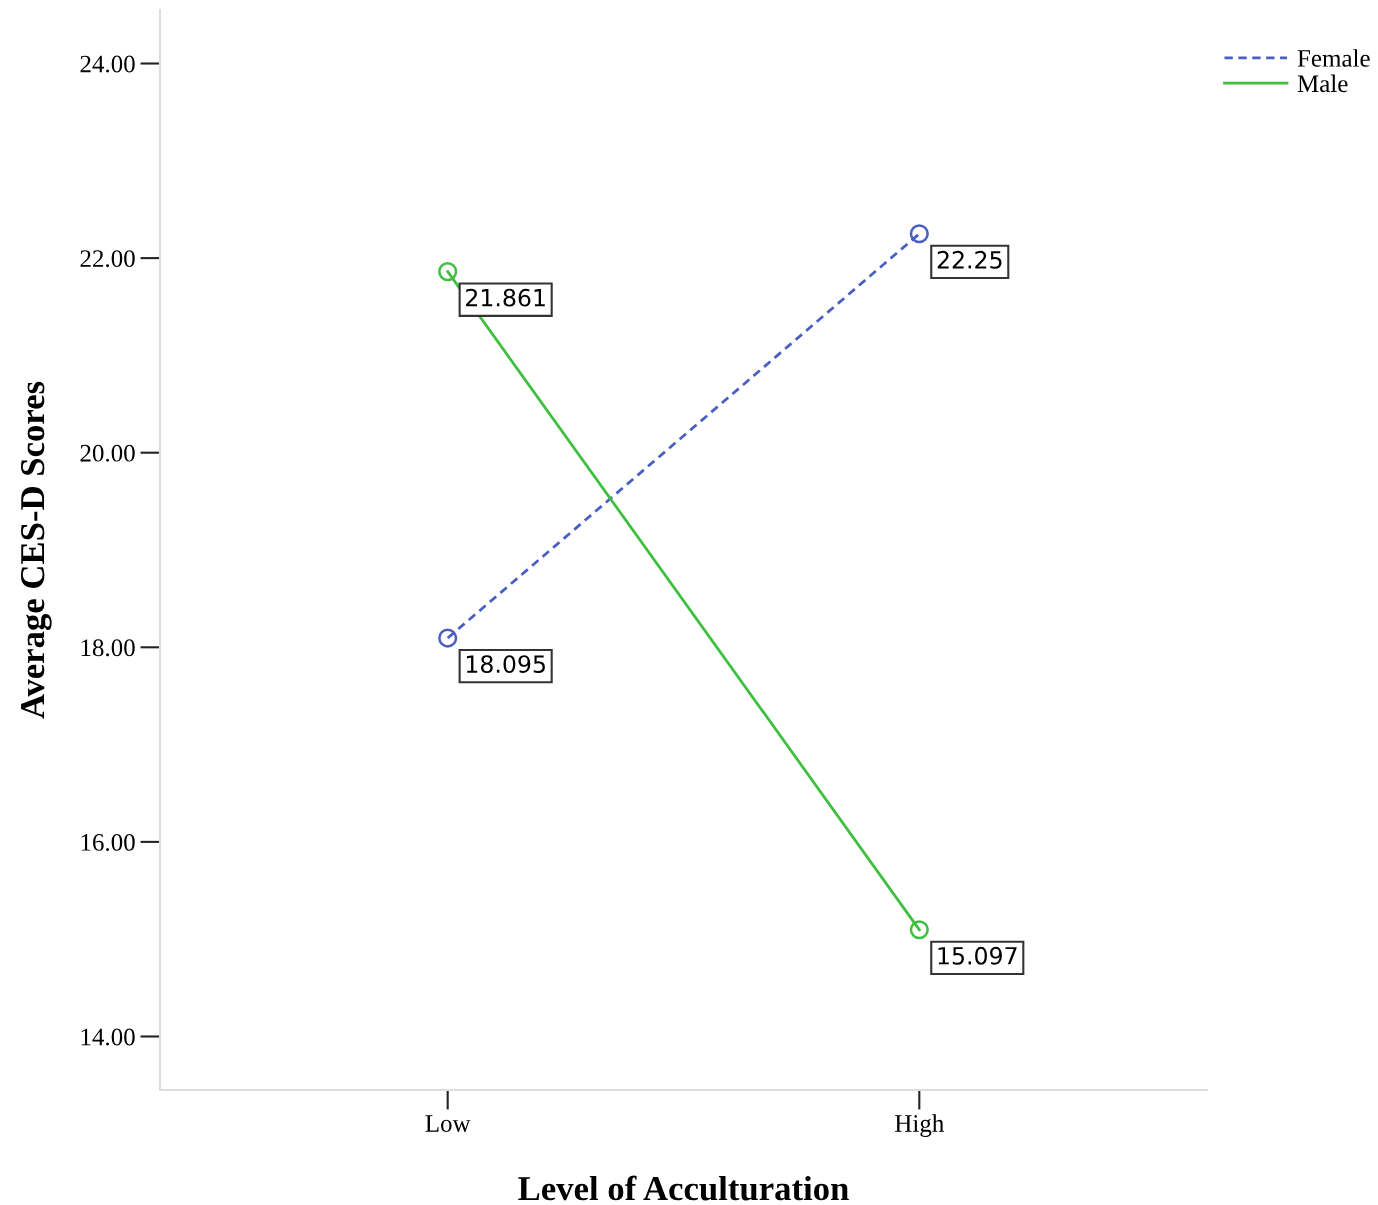 The height and width of the screenshot is (1205, 1378). I want to click on x-axis-title: Level of Acculturation, so click(683, 1188).